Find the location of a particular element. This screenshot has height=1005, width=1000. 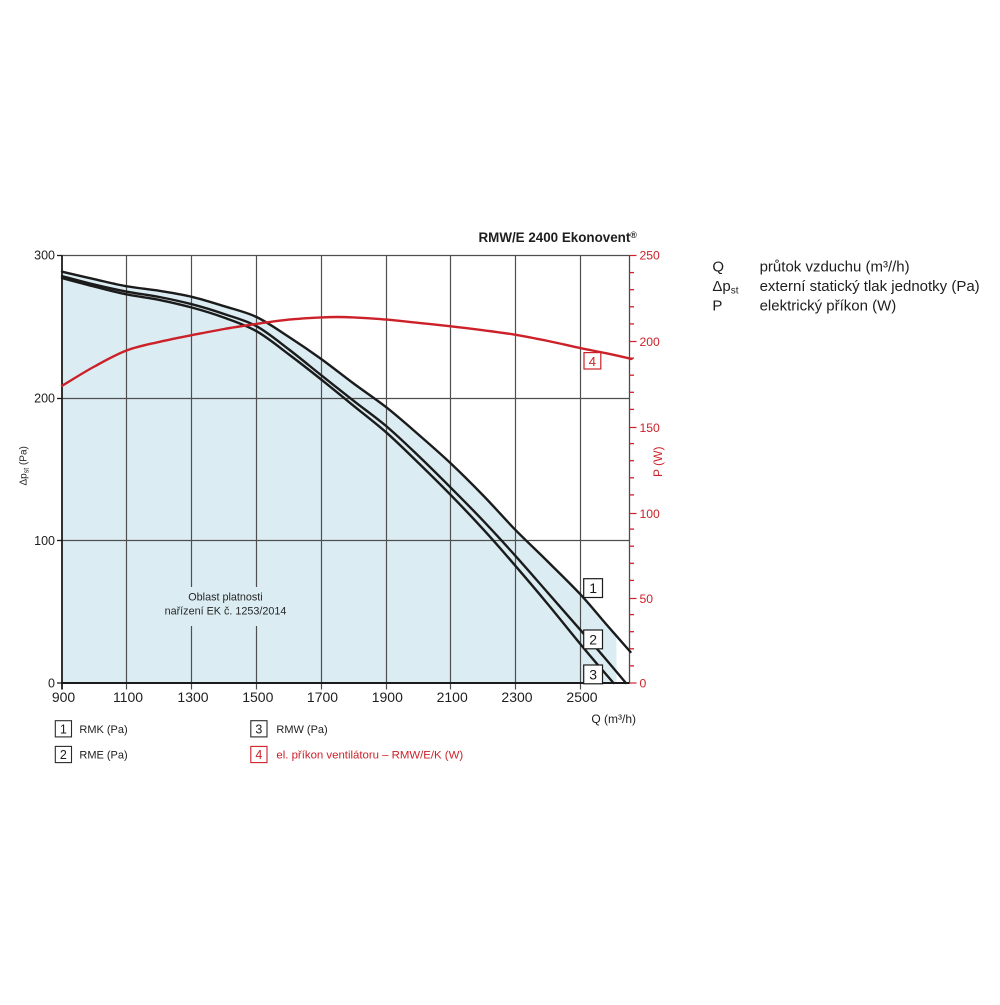

svg-text: 1300 is located at coordinates (192, 697).